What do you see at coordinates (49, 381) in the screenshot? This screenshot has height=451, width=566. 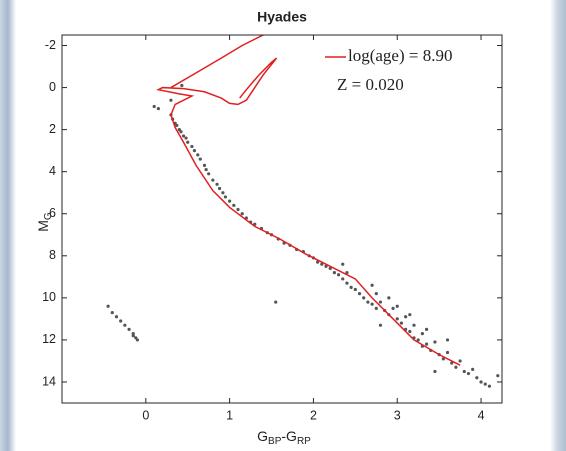 I see `y-tick-label: 14` at bounding box center [49, 381].